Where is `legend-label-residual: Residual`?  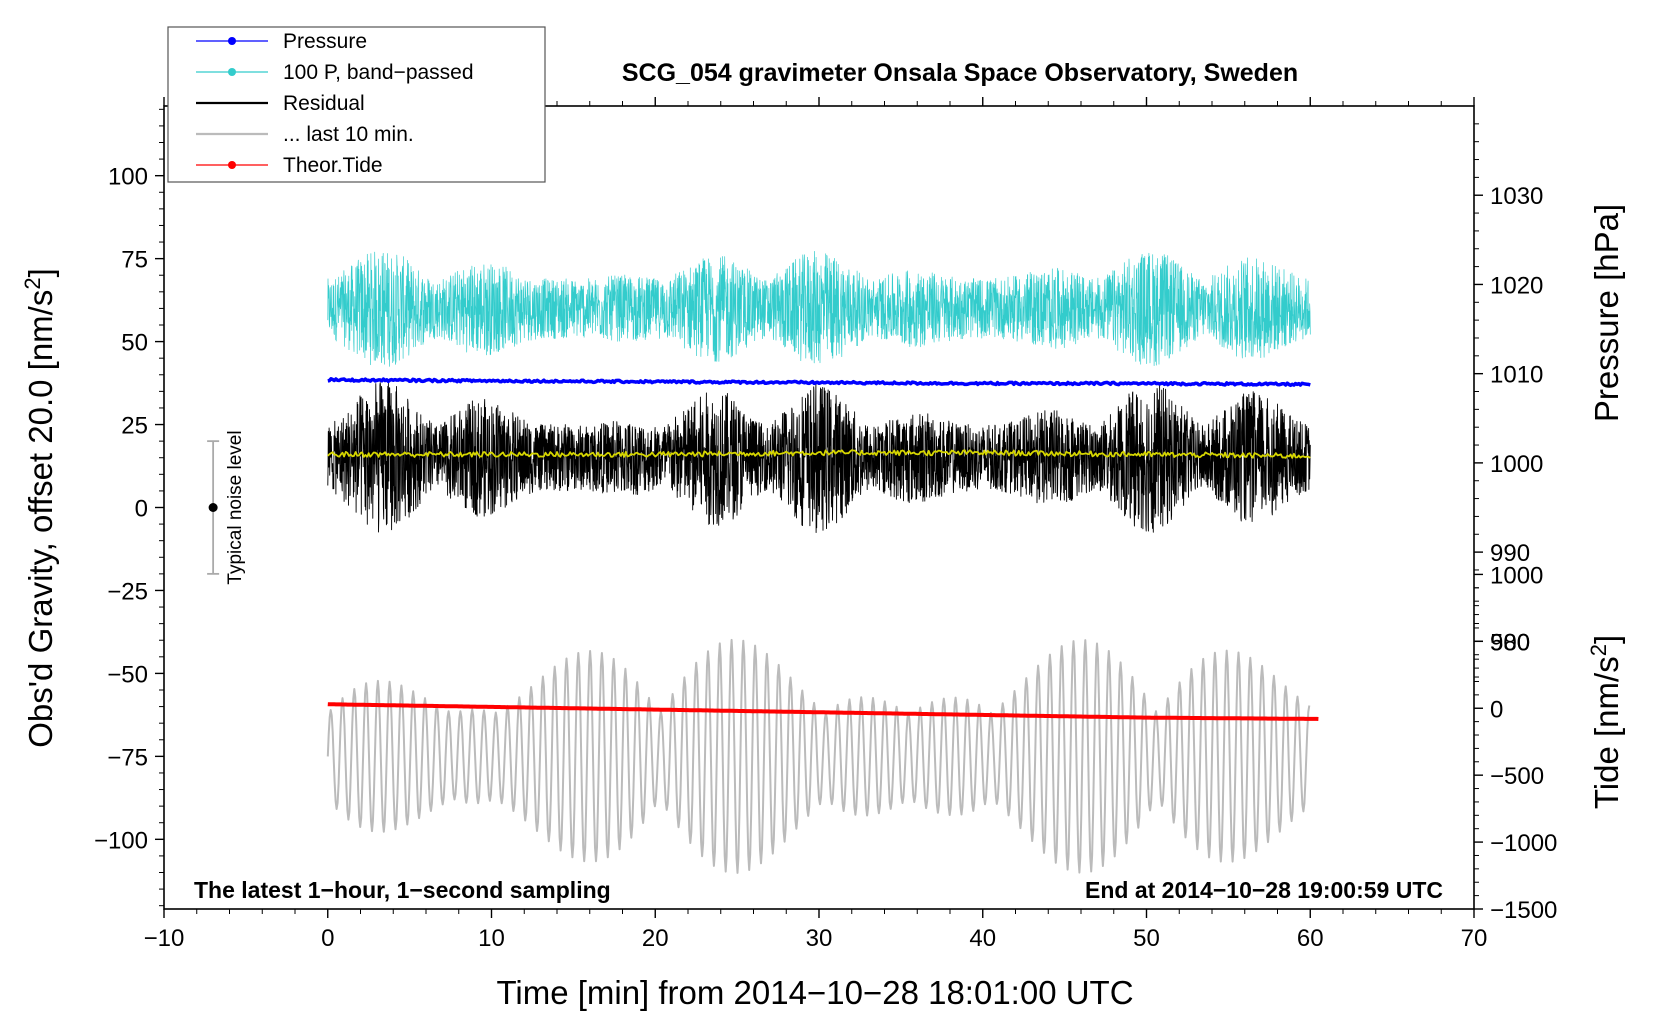
legend-label-residual: Residual is located at coordinates (324, 103).